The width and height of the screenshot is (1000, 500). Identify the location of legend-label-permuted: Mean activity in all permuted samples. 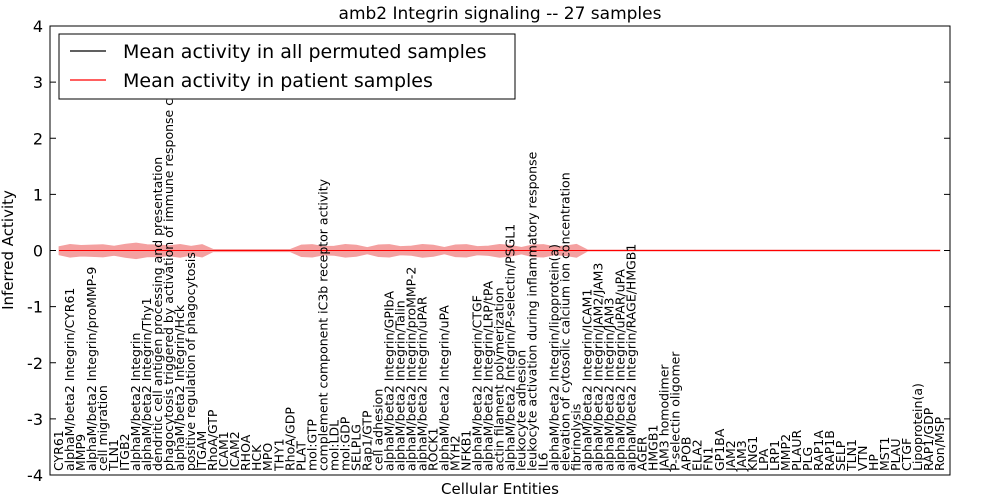
(304, 52).